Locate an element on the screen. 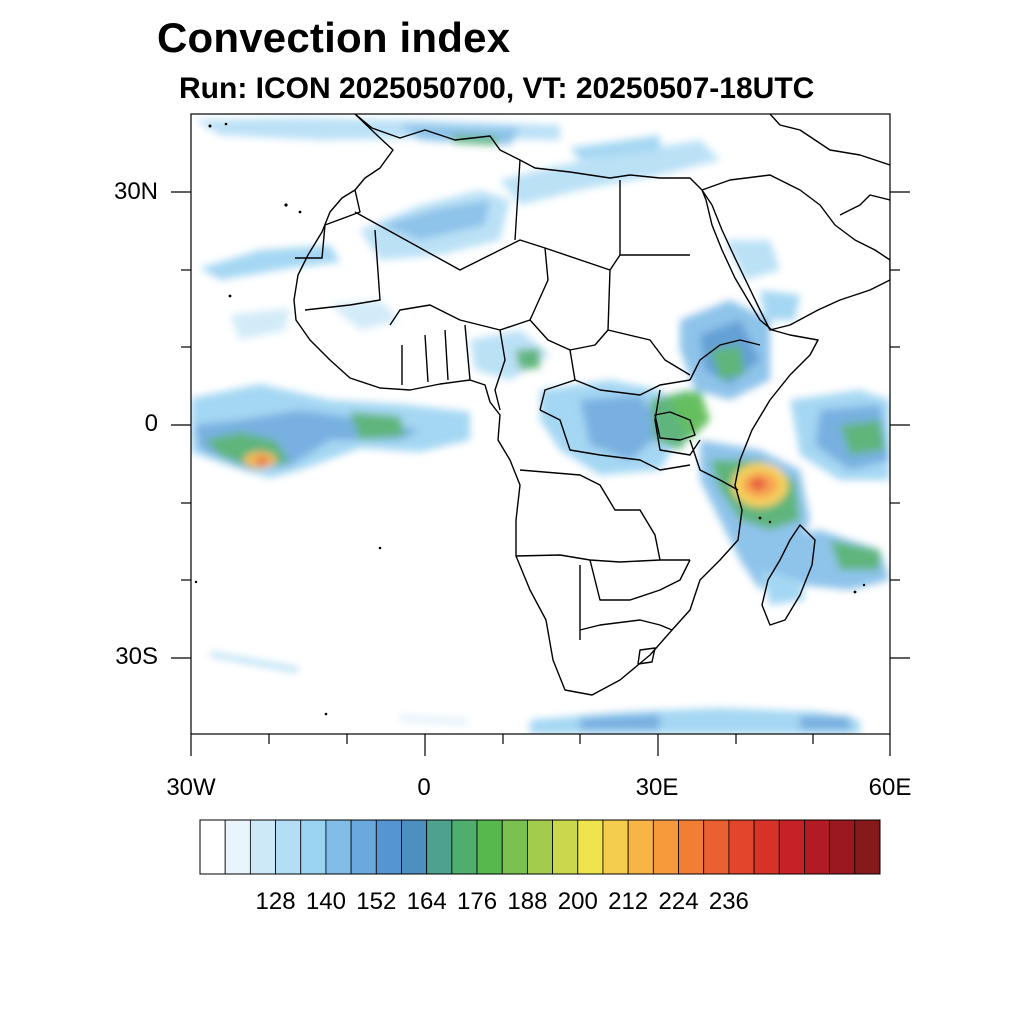 The height and width of the screenshot is (1024, 1024). map-subtitle: Run: ICON 2025050700, VT: 20250507-18UTC is located at coordinates (497, 88).